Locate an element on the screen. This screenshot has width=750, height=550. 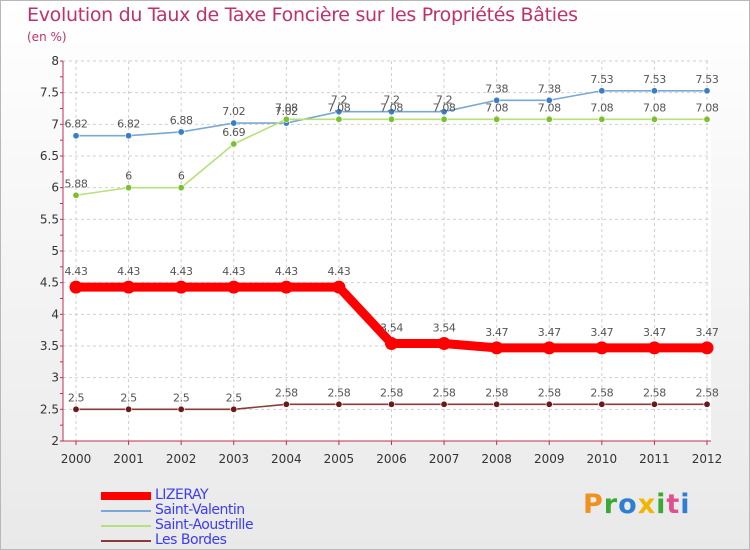
data-label-saint-valentin: 6.82 is located at coordinates (76, 124).